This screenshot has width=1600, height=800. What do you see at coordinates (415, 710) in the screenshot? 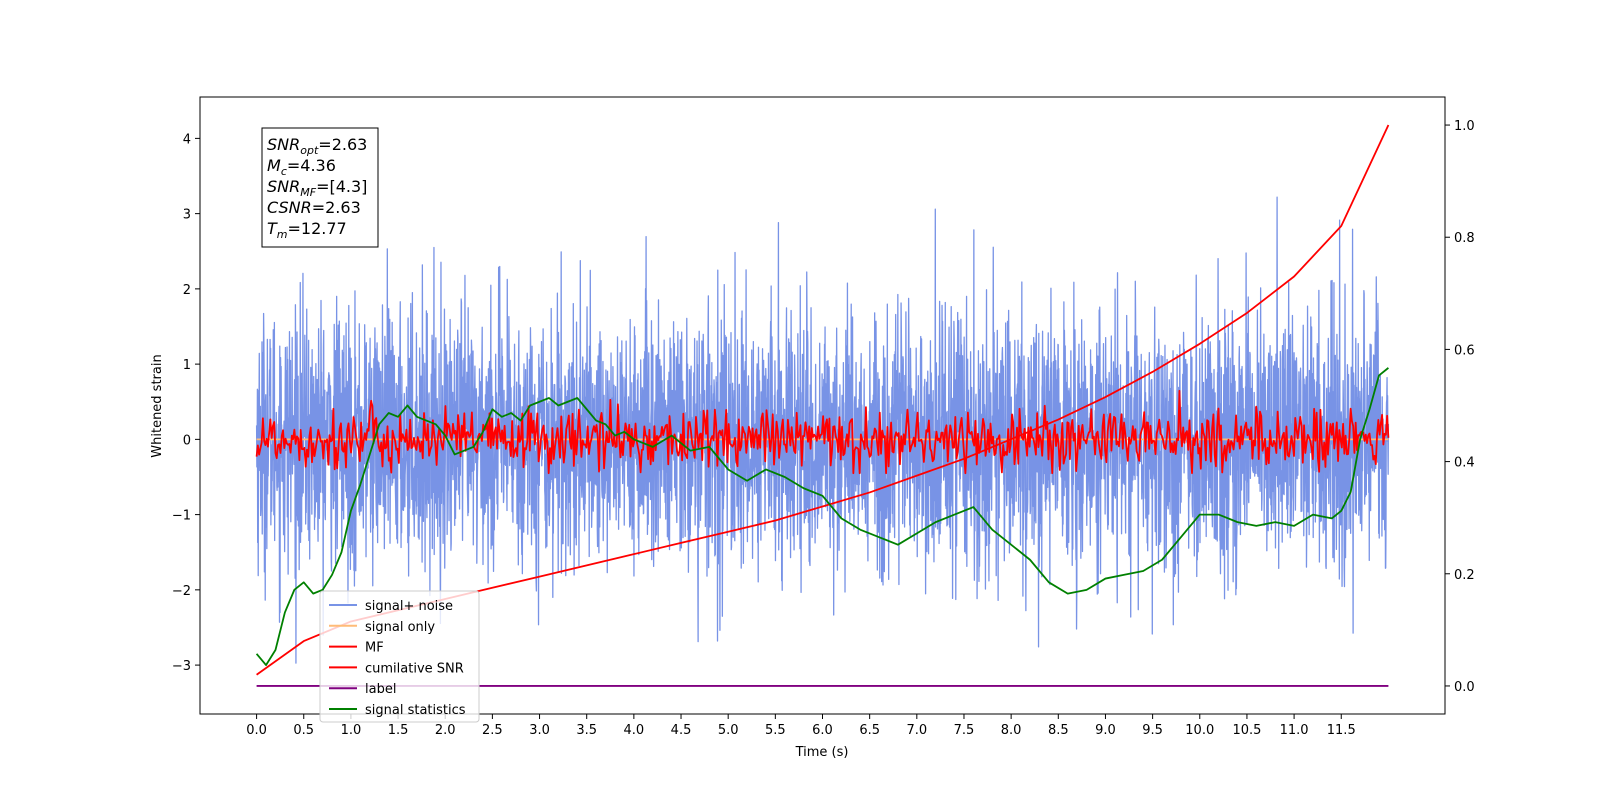
I see `legend-entry-label: signal statistics` at bounding box center [415, 710].